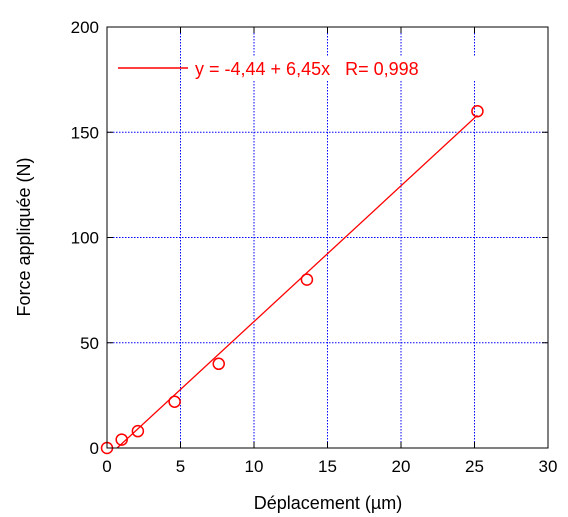 Image resolution: width=568 pixels, height=517 pixels. What do you see at coordinates (254, 466) in the screenshot?
I see `x-tick-label: 10` at bounding box center [254, 466].